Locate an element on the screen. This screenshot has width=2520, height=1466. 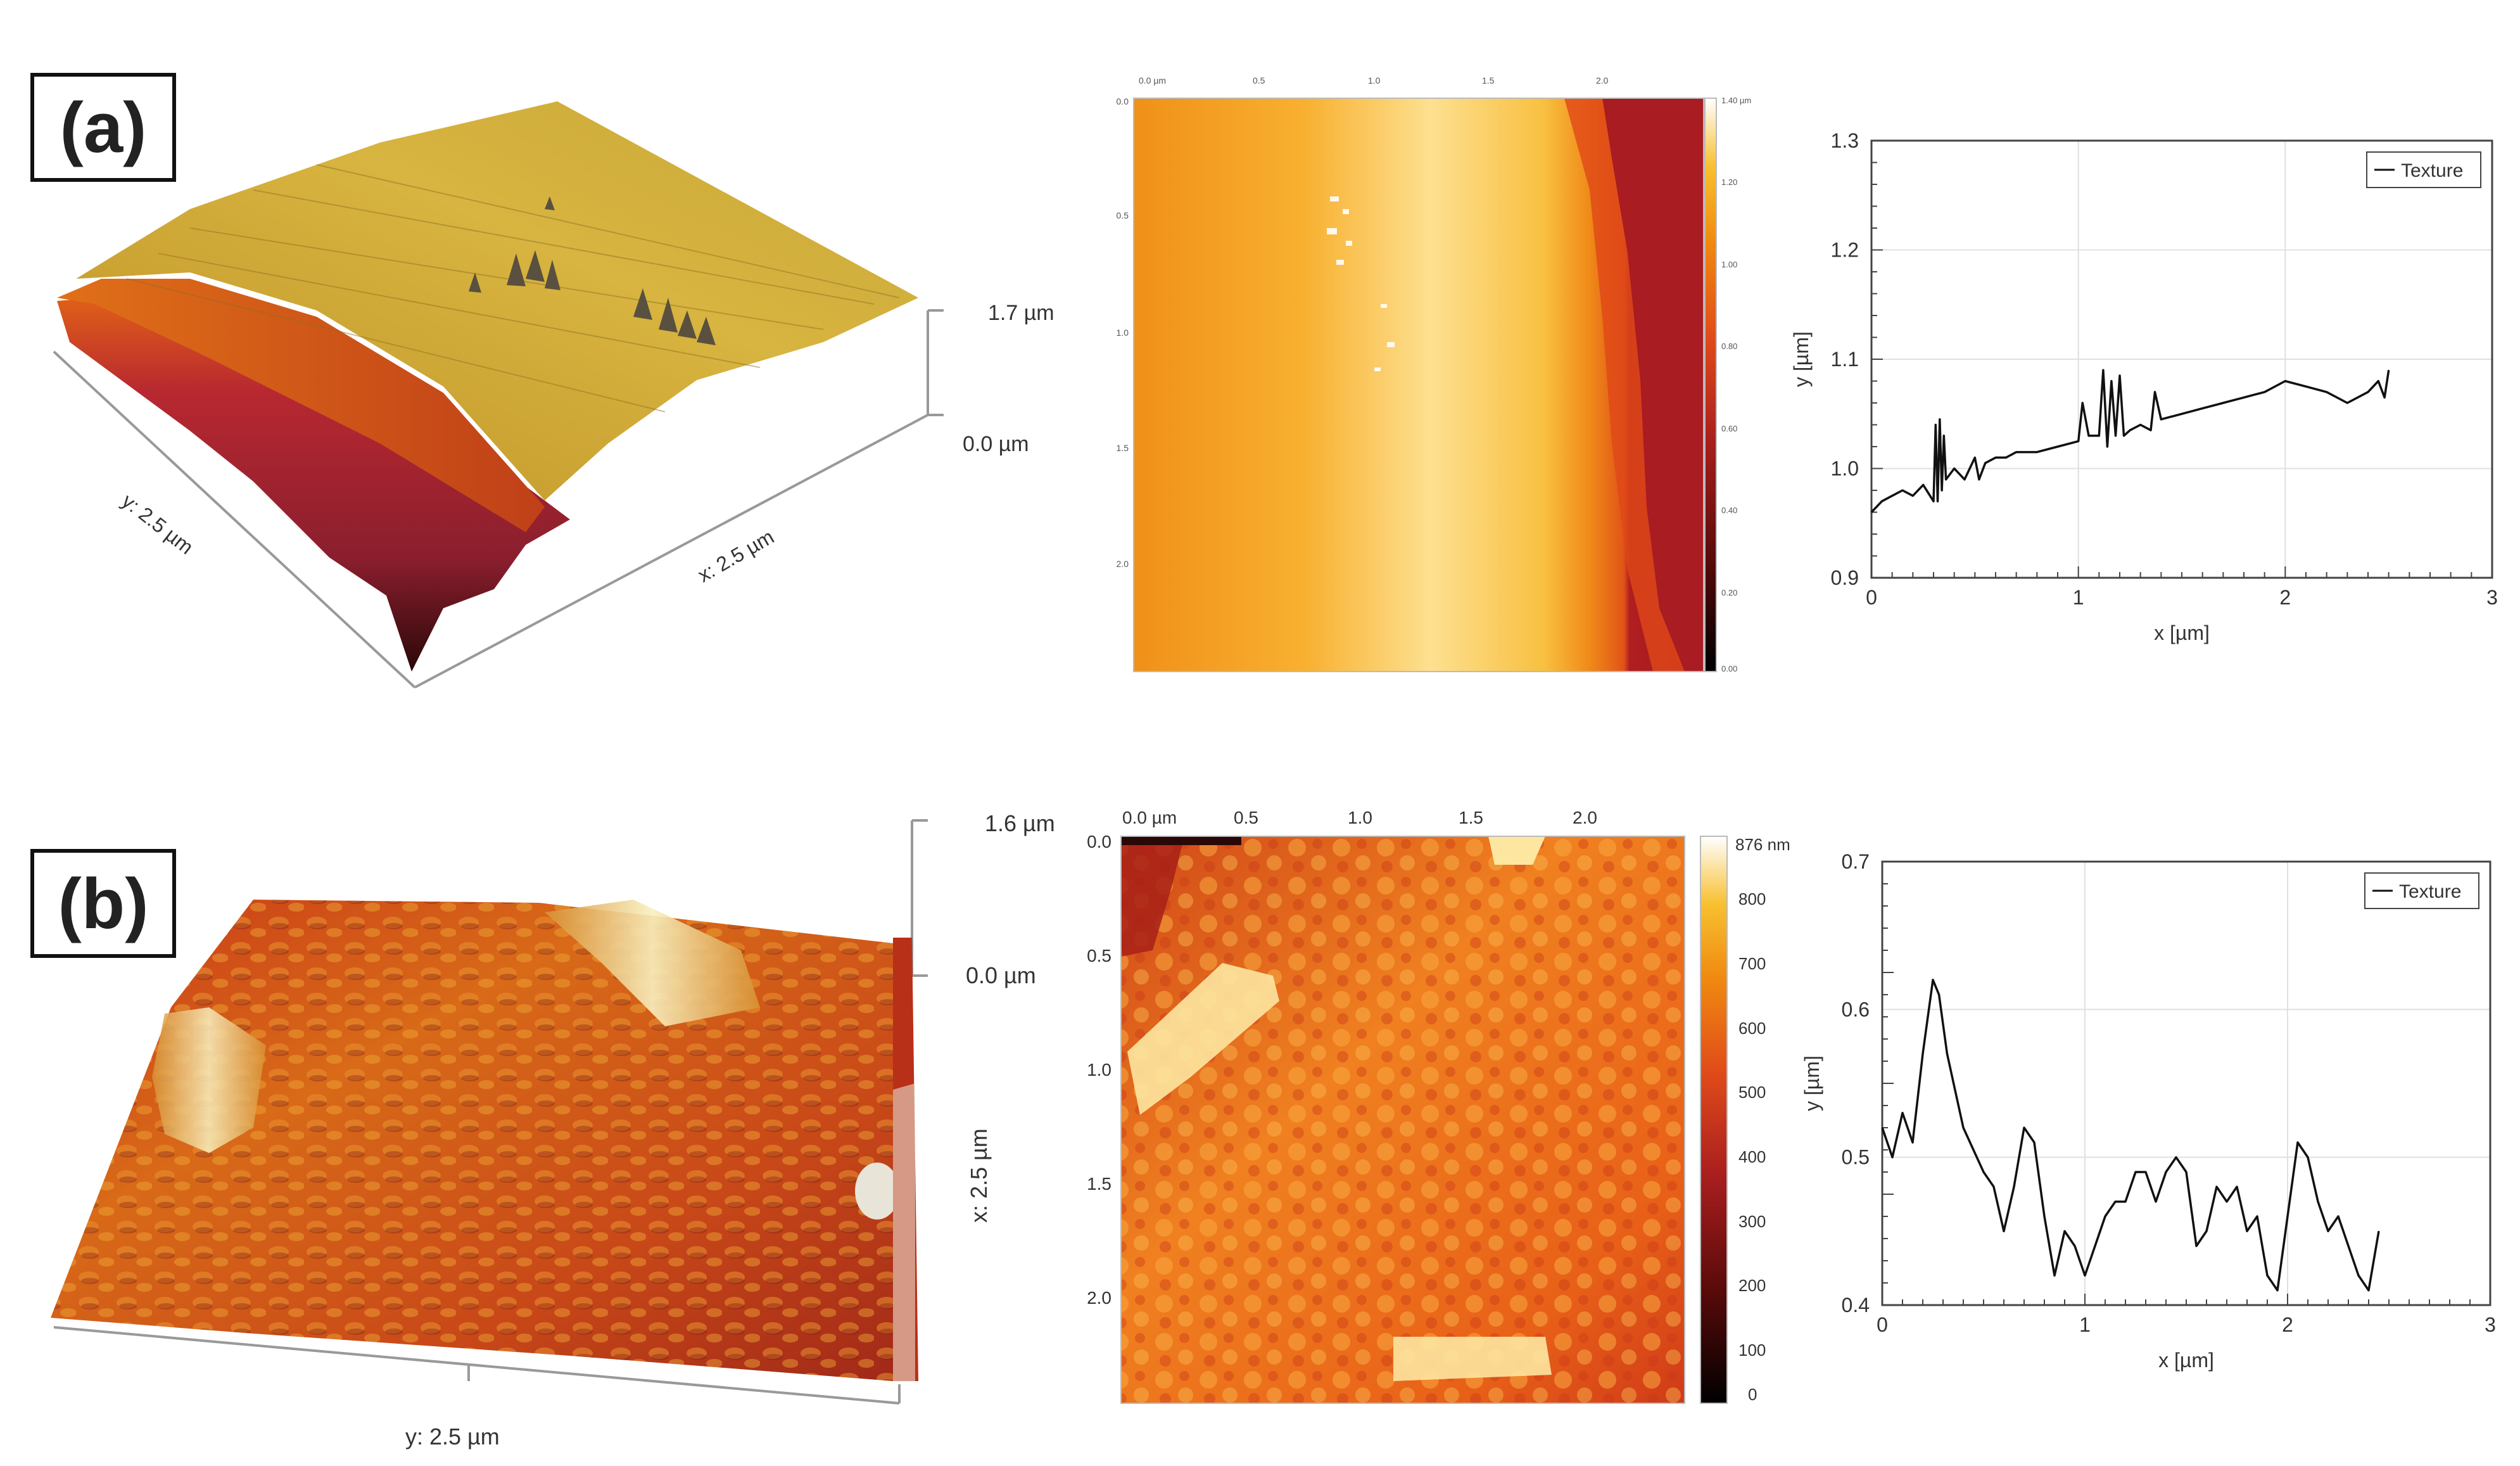
tick: 0 is located at coordinates (1752, 1395).